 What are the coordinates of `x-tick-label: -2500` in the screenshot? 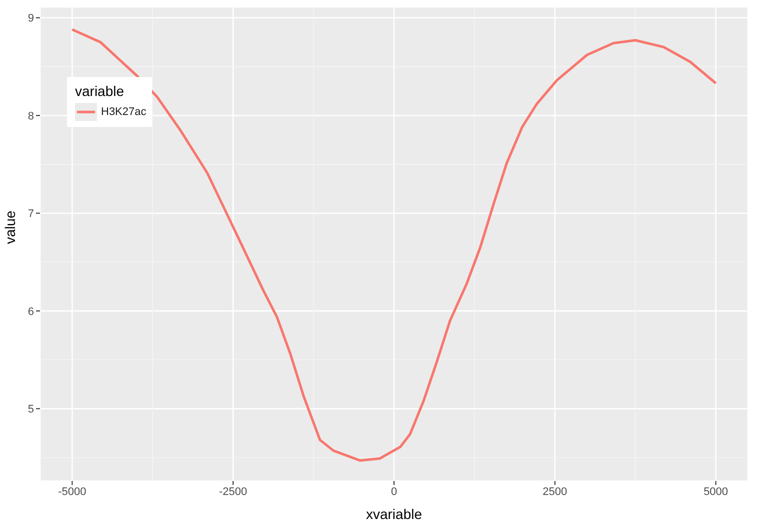 It's located at (233, 492).